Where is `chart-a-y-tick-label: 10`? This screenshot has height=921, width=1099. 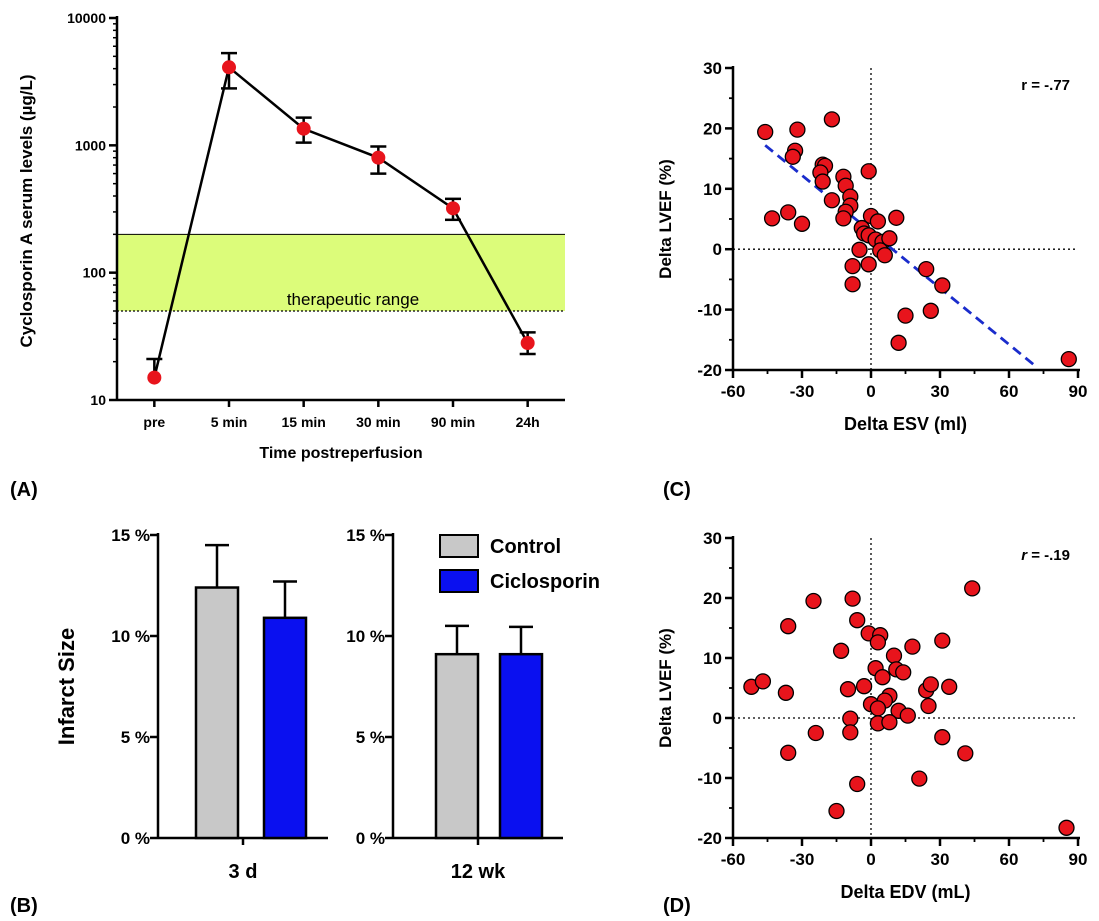
chart-a-y-tick-label: 10 is located at coordinates (98, 400).